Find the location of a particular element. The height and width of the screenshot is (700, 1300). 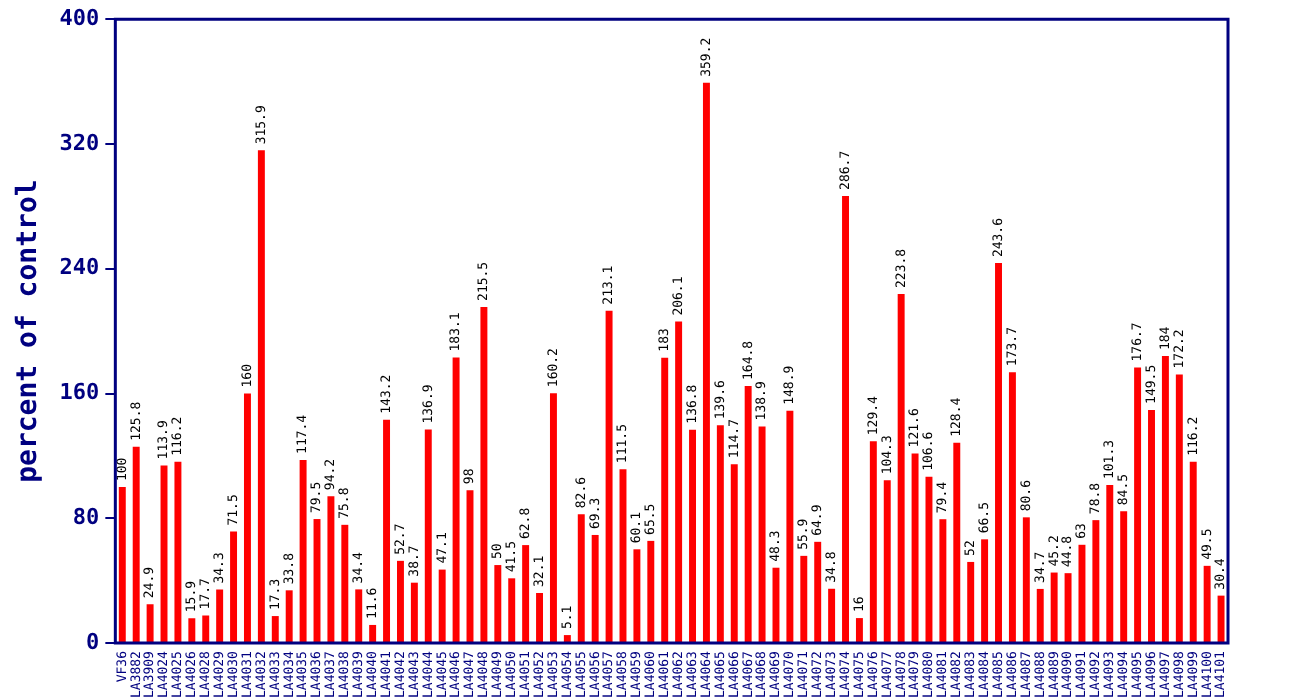

y-tick-label: 160 is located at coordinates (79, 392).